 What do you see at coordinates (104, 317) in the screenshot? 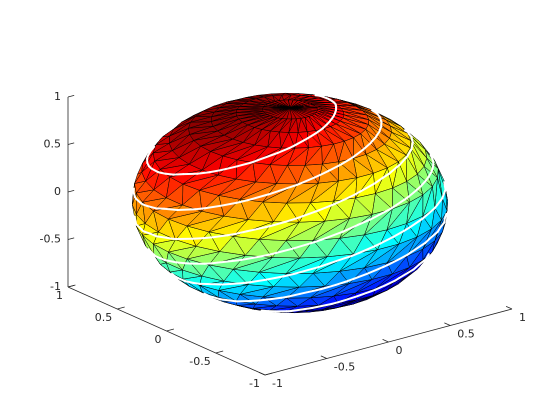
I see `y-tick-label: 0.5` at bounding box center [104, 317].